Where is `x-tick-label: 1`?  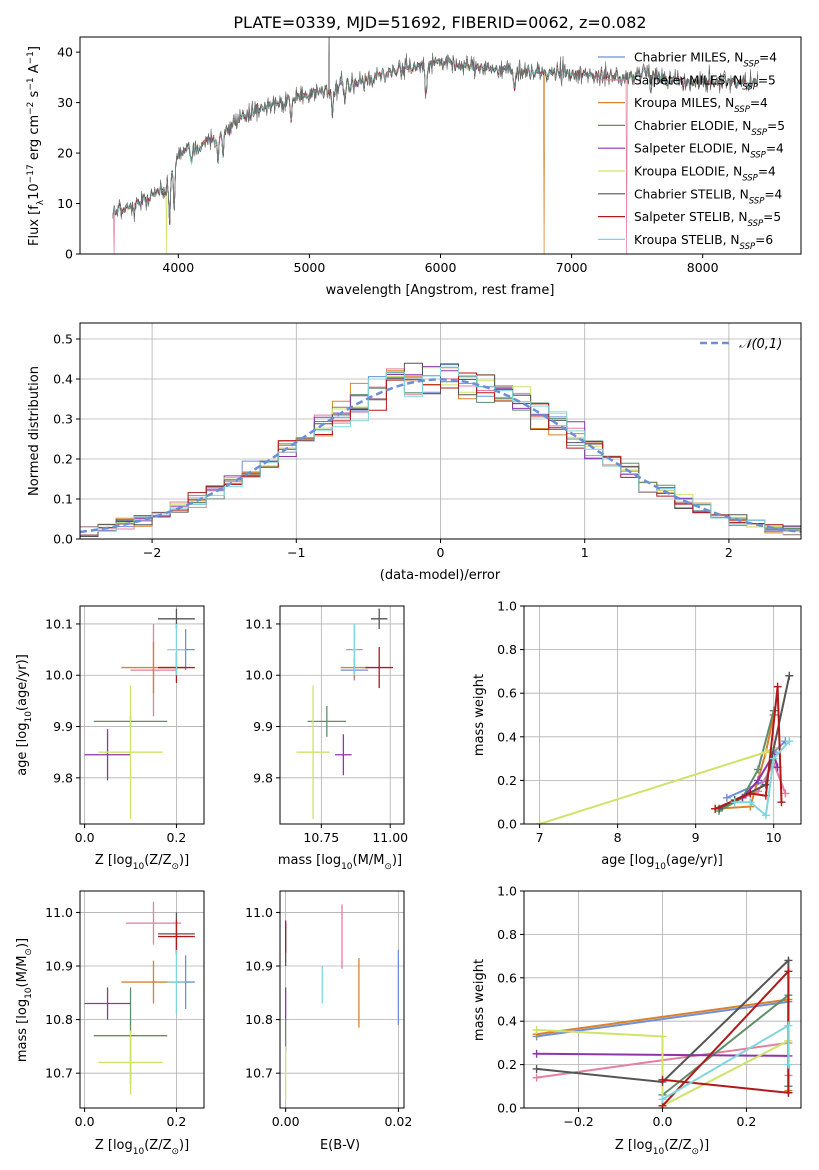 x-tick-label: 1 is located at coordinates (585, 552).